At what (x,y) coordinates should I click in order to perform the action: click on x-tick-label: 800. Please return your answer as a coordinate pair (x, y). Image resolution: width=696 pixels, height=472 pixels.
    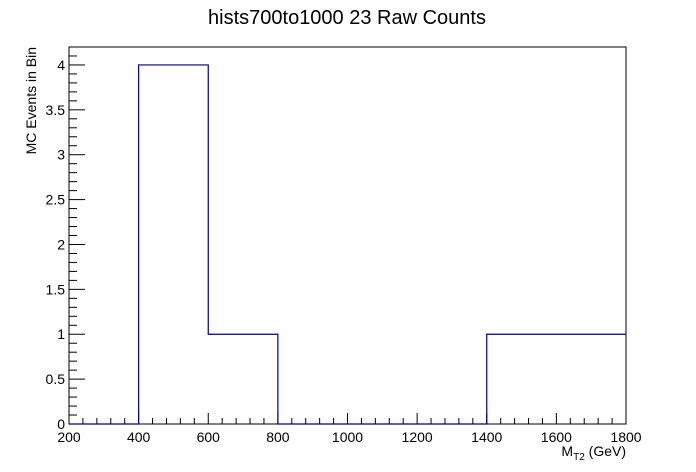
    Looking at the image, I should click on (278, 437).